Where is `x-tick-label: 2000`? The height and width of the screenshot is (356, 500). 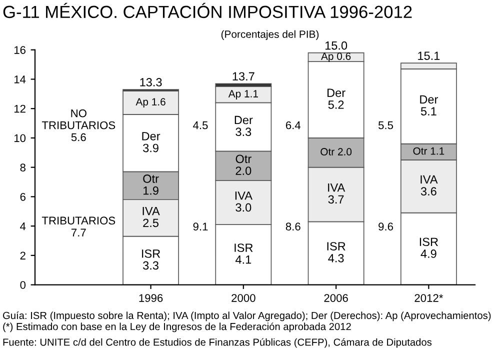
x-tick-label: 2000 is located at coordinates (244, 298).